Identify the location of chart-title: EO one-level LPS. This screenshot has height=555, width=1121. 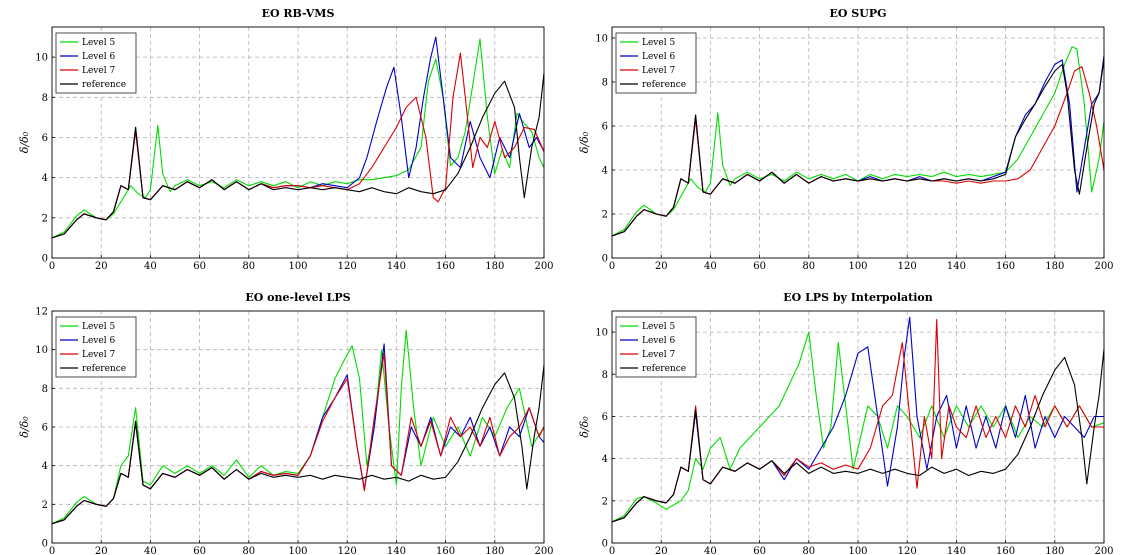
(297, 297).